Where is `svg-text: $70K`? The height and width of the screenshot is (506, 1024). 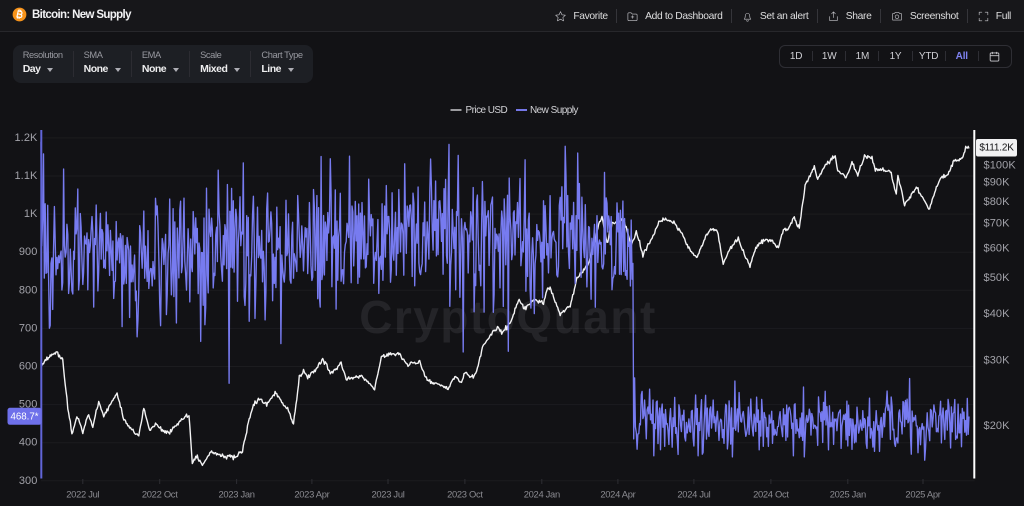 svg-text: $70K is located at coordinates (997, 223).